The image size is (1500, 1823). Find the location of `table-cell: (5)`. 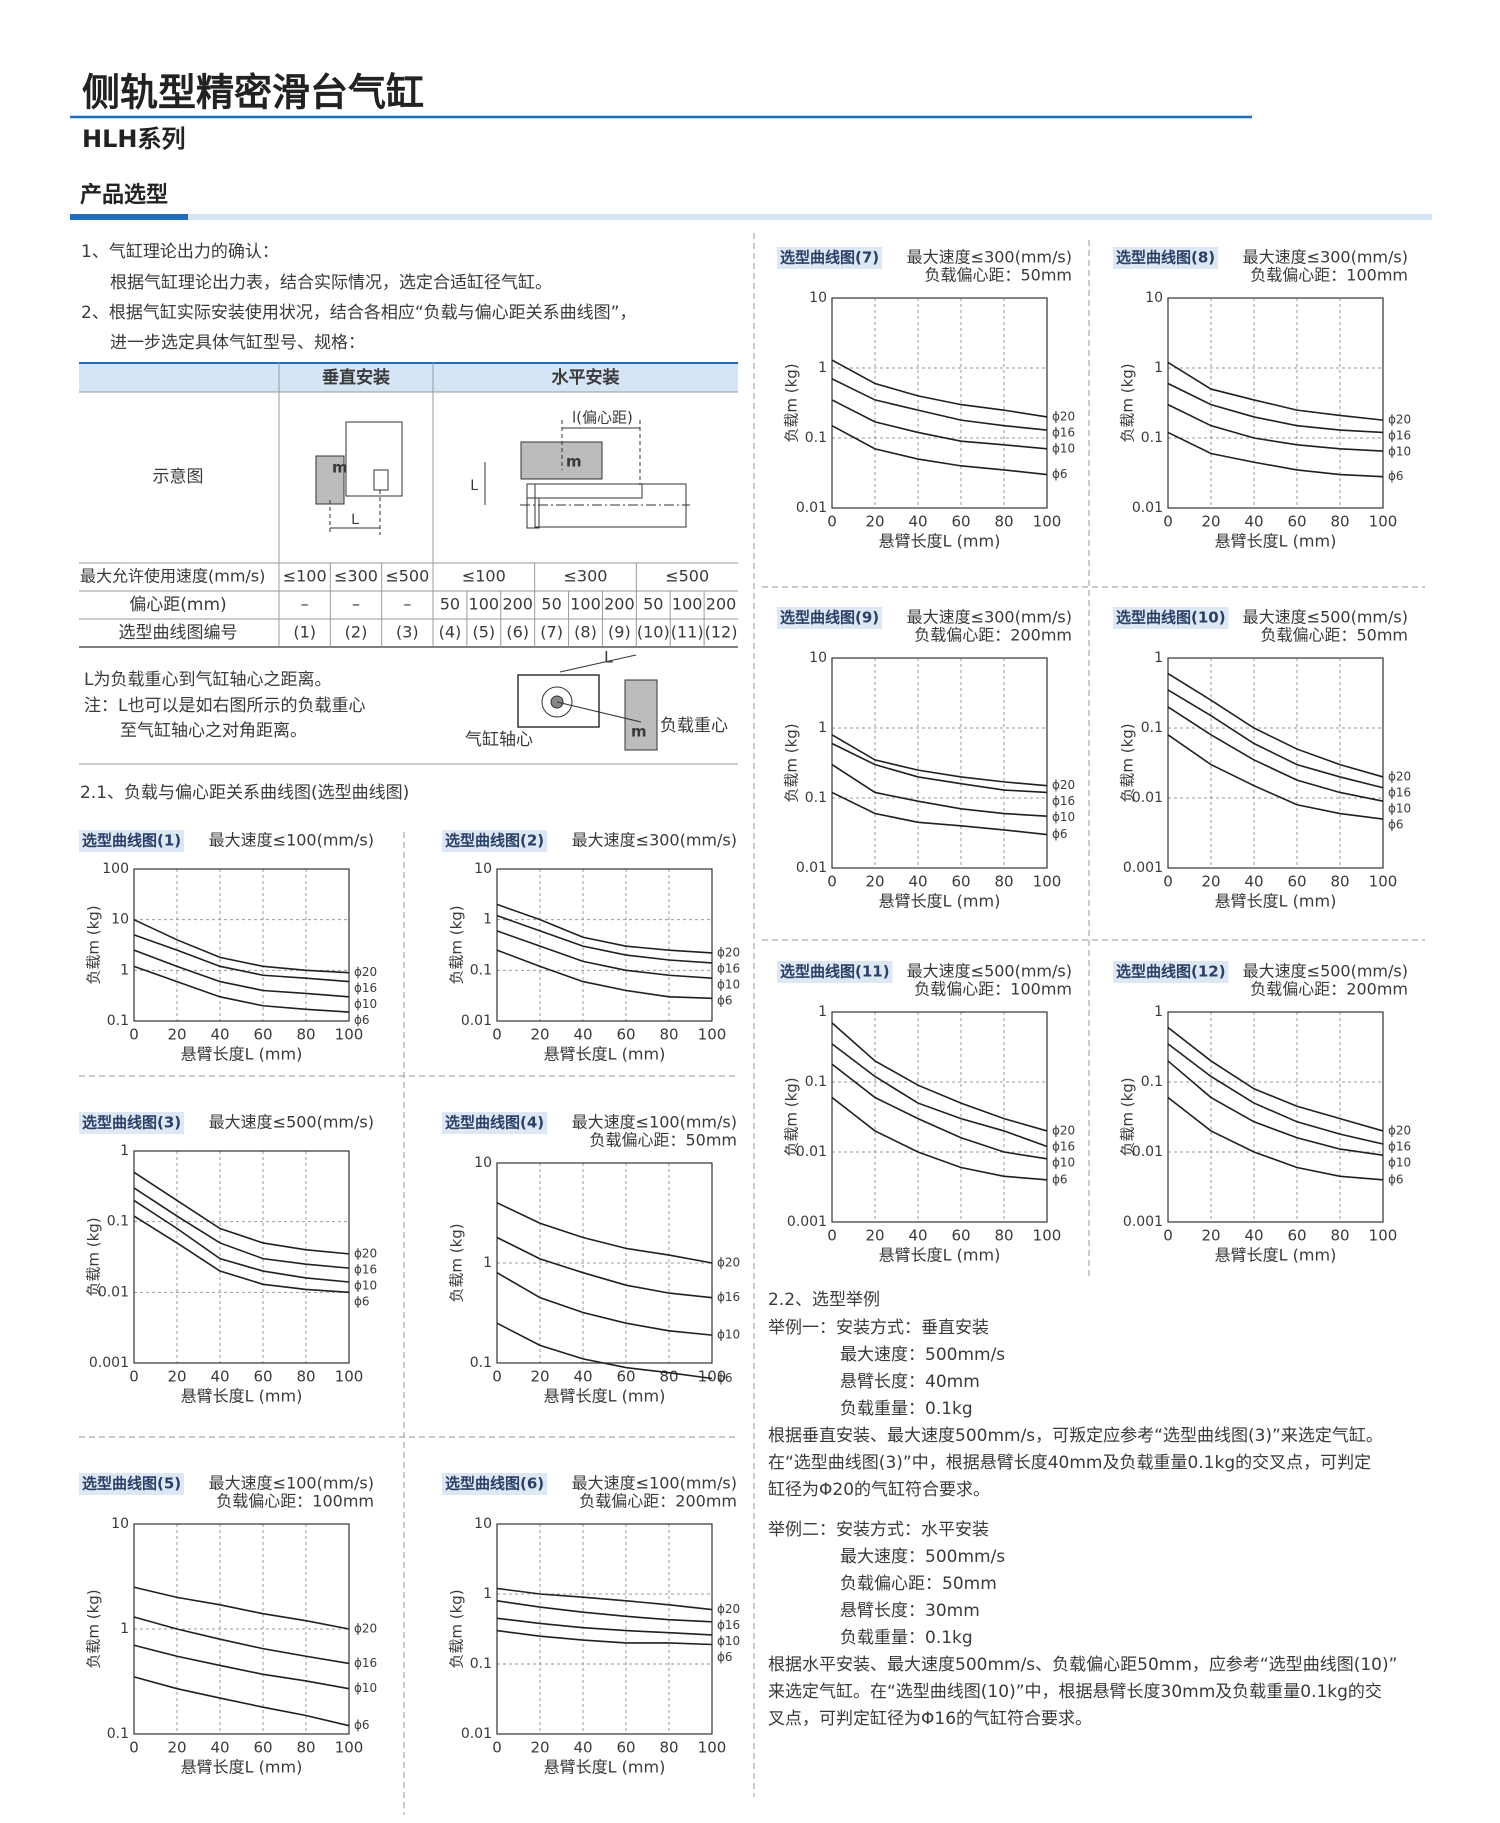

table-cell: (5) is located at coordinates (483, 632).